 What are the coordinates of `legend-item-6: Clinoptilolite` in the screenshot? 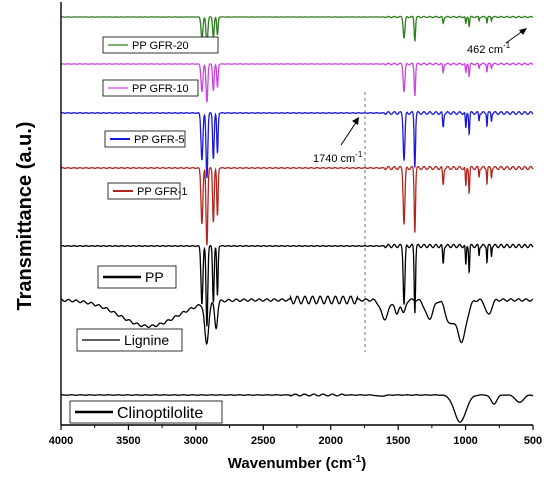 It's located at (146, 412).